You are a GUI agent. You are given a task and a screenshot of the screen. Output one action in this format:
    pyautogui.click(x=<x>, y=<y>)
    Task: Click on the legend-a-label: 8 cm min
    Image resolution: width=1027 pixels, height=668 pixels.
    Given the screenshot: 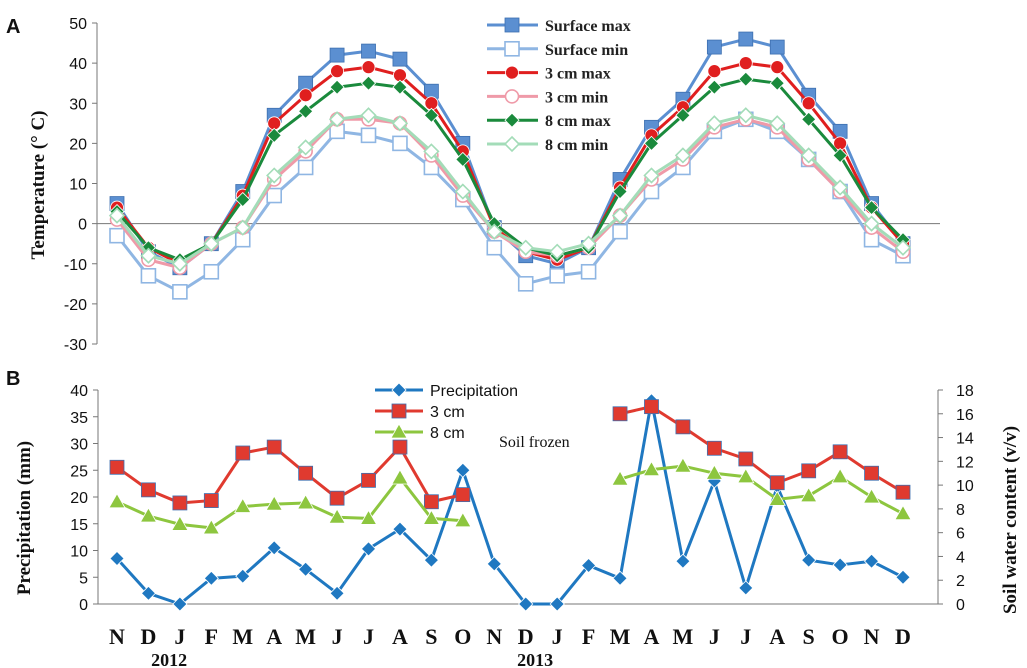 What is the action you would take?
    pyautogui.click(x=576, y=145)
    